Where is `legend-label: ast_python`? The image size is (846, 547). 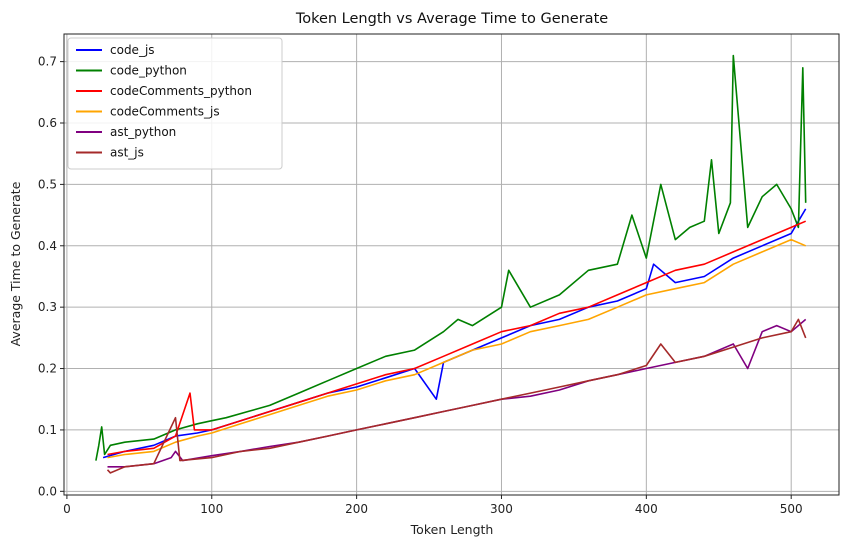 legend-label: ast_python is located at coordinates (143, 132).